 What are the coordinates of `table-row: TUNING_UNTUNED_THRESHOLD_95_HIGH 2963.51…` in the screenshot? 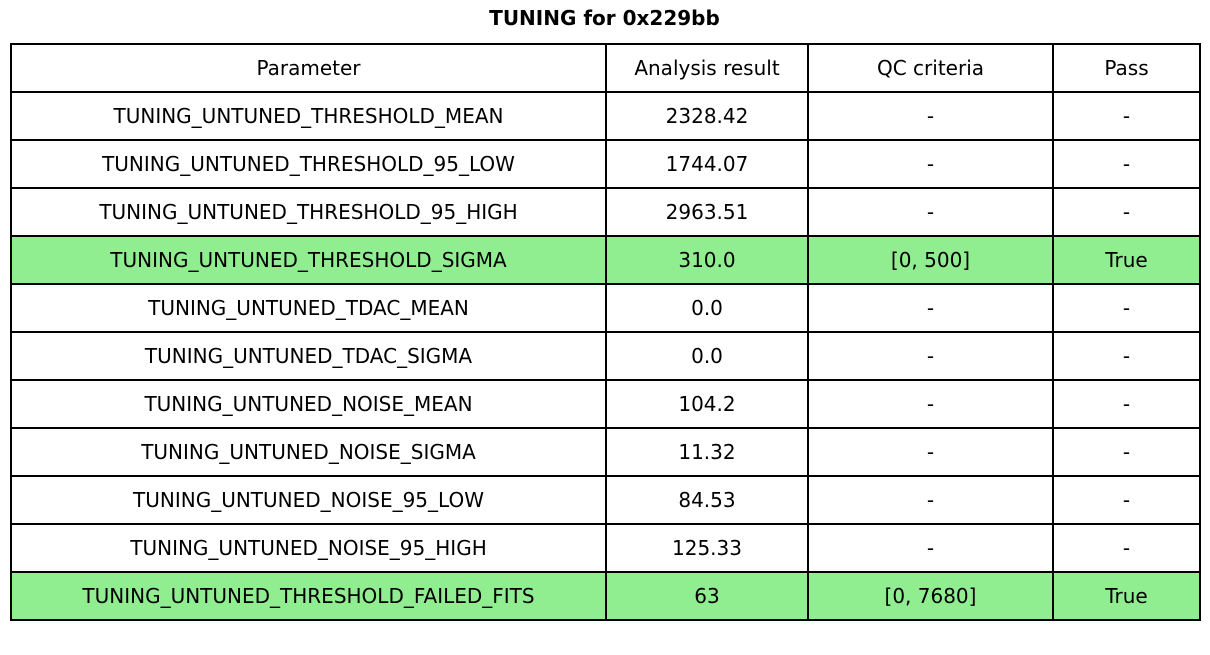 It's located at (605, 212).